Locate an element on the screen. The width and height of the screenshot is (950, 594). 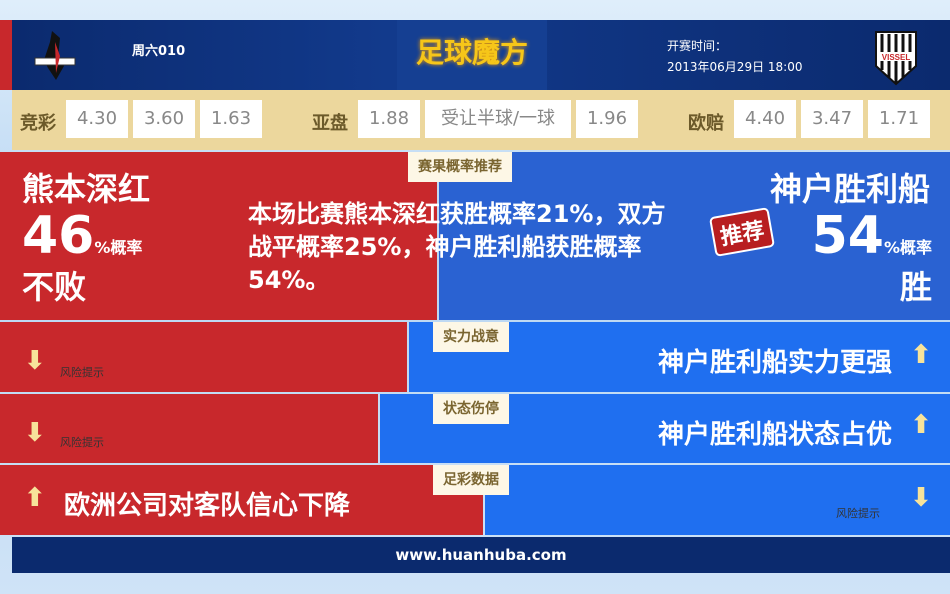
jc-odd: 1.63 is located at coordinates (231, 119).